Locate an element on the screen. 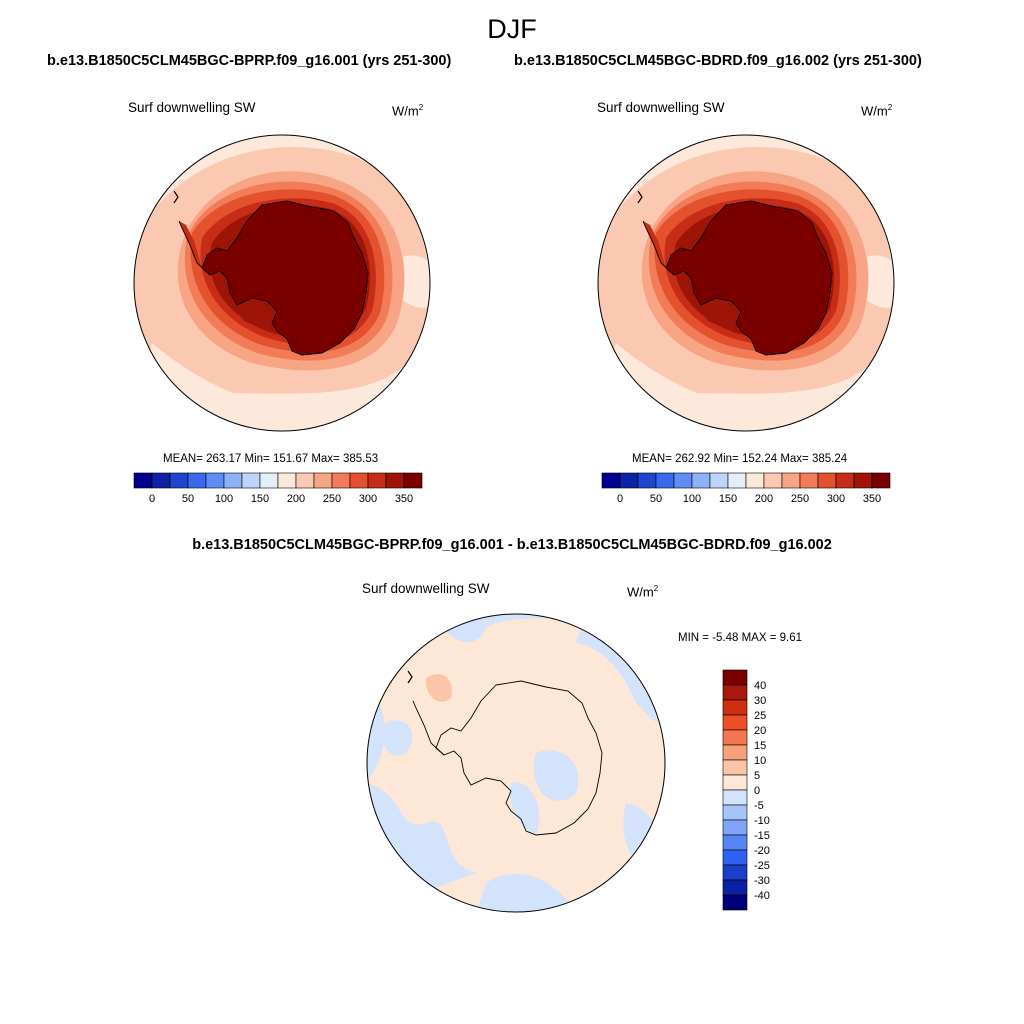 This screenshot has width=1024, height=1024. diff-minmax: MIN = -5.48 MAX = 9.61 is located at coordinates (740, 638).